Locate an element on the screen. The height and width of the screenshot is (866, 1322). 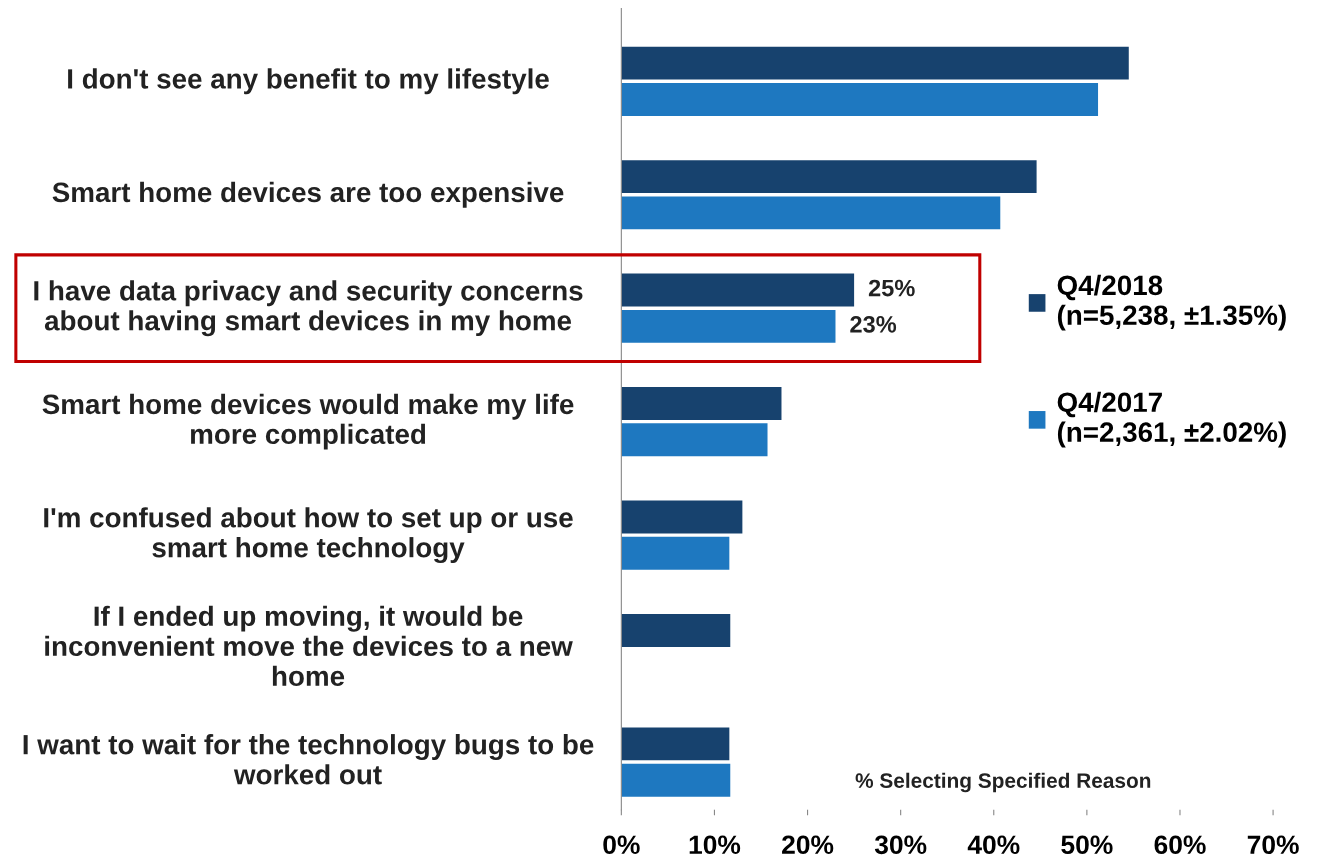
data-label: 25% is located at coordinates (891, 288).